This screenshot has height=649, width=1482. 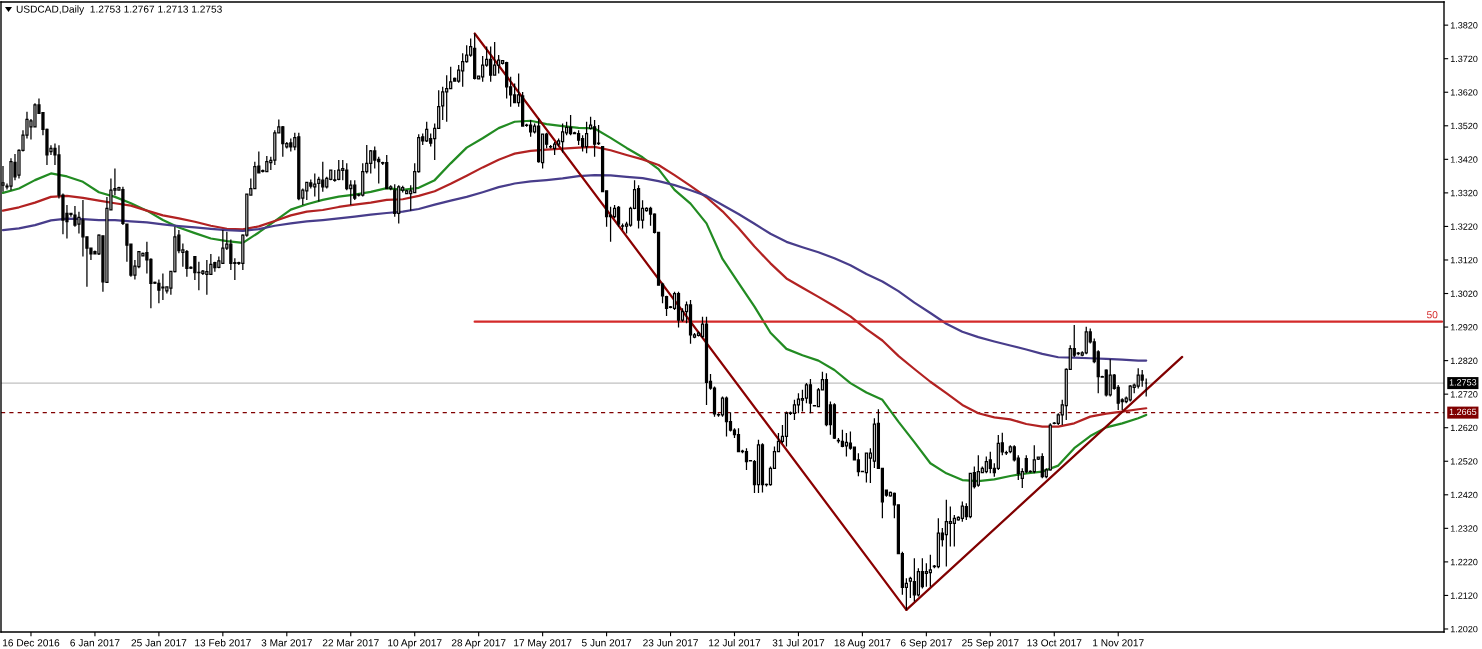 What do you see at coordinates (478, 644) in the screenshot?
I see `x-tick-label: 28 Apr 2017` at bounding box center [478, 644].